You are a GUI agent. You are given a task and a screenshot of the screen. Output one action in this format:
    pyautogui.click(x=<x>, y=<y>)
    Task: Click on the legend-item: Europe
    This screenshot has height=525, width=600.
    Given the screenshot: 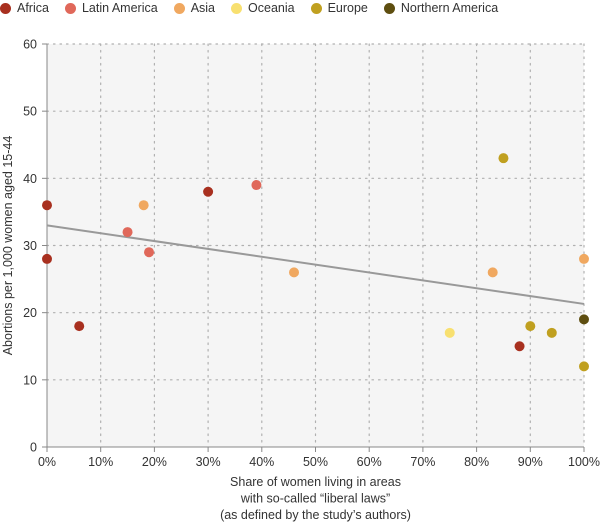 What is the action you would take?
    pyautogui.click(x=339, y=8)
    